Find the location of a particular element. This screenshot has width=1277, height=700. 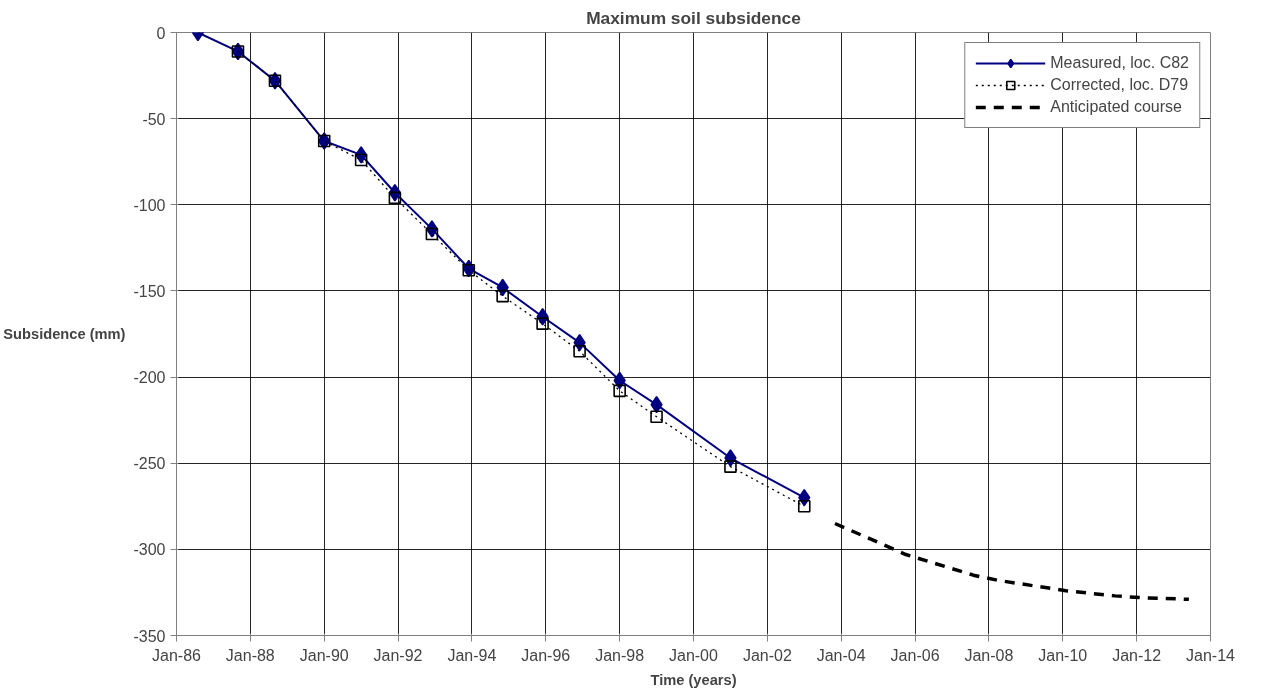

y-tick-label: -100 is located at coordinates (149, 205).